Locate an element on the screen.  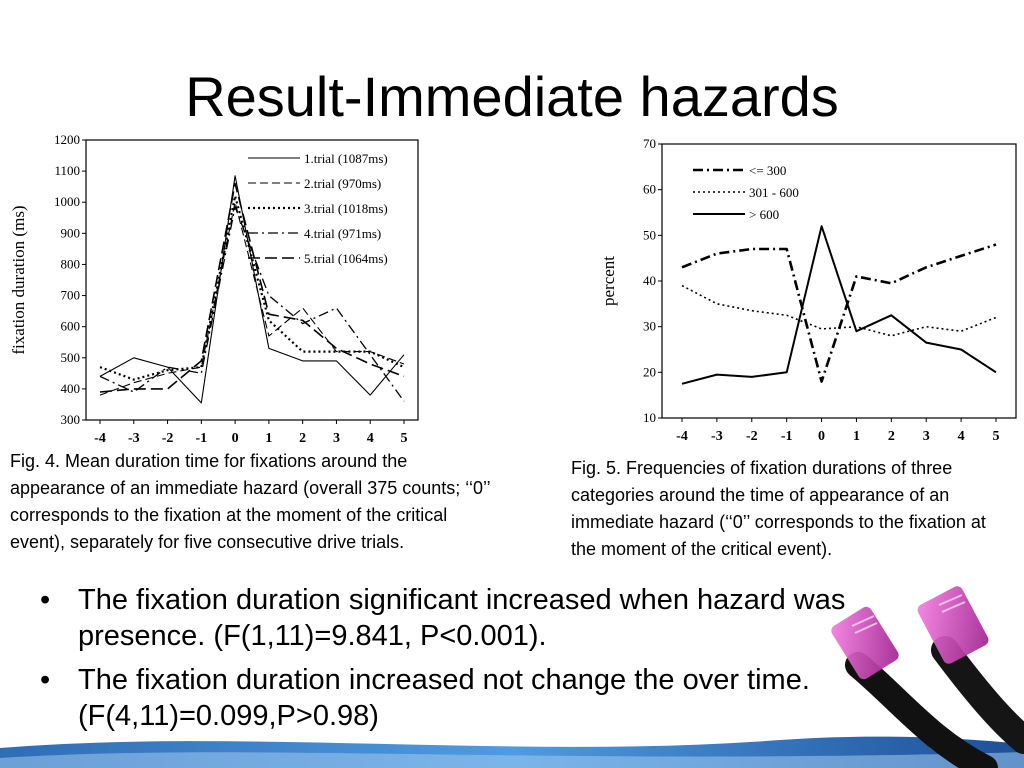
y-tick-label: 1100 is located at coordinates (67, 170).